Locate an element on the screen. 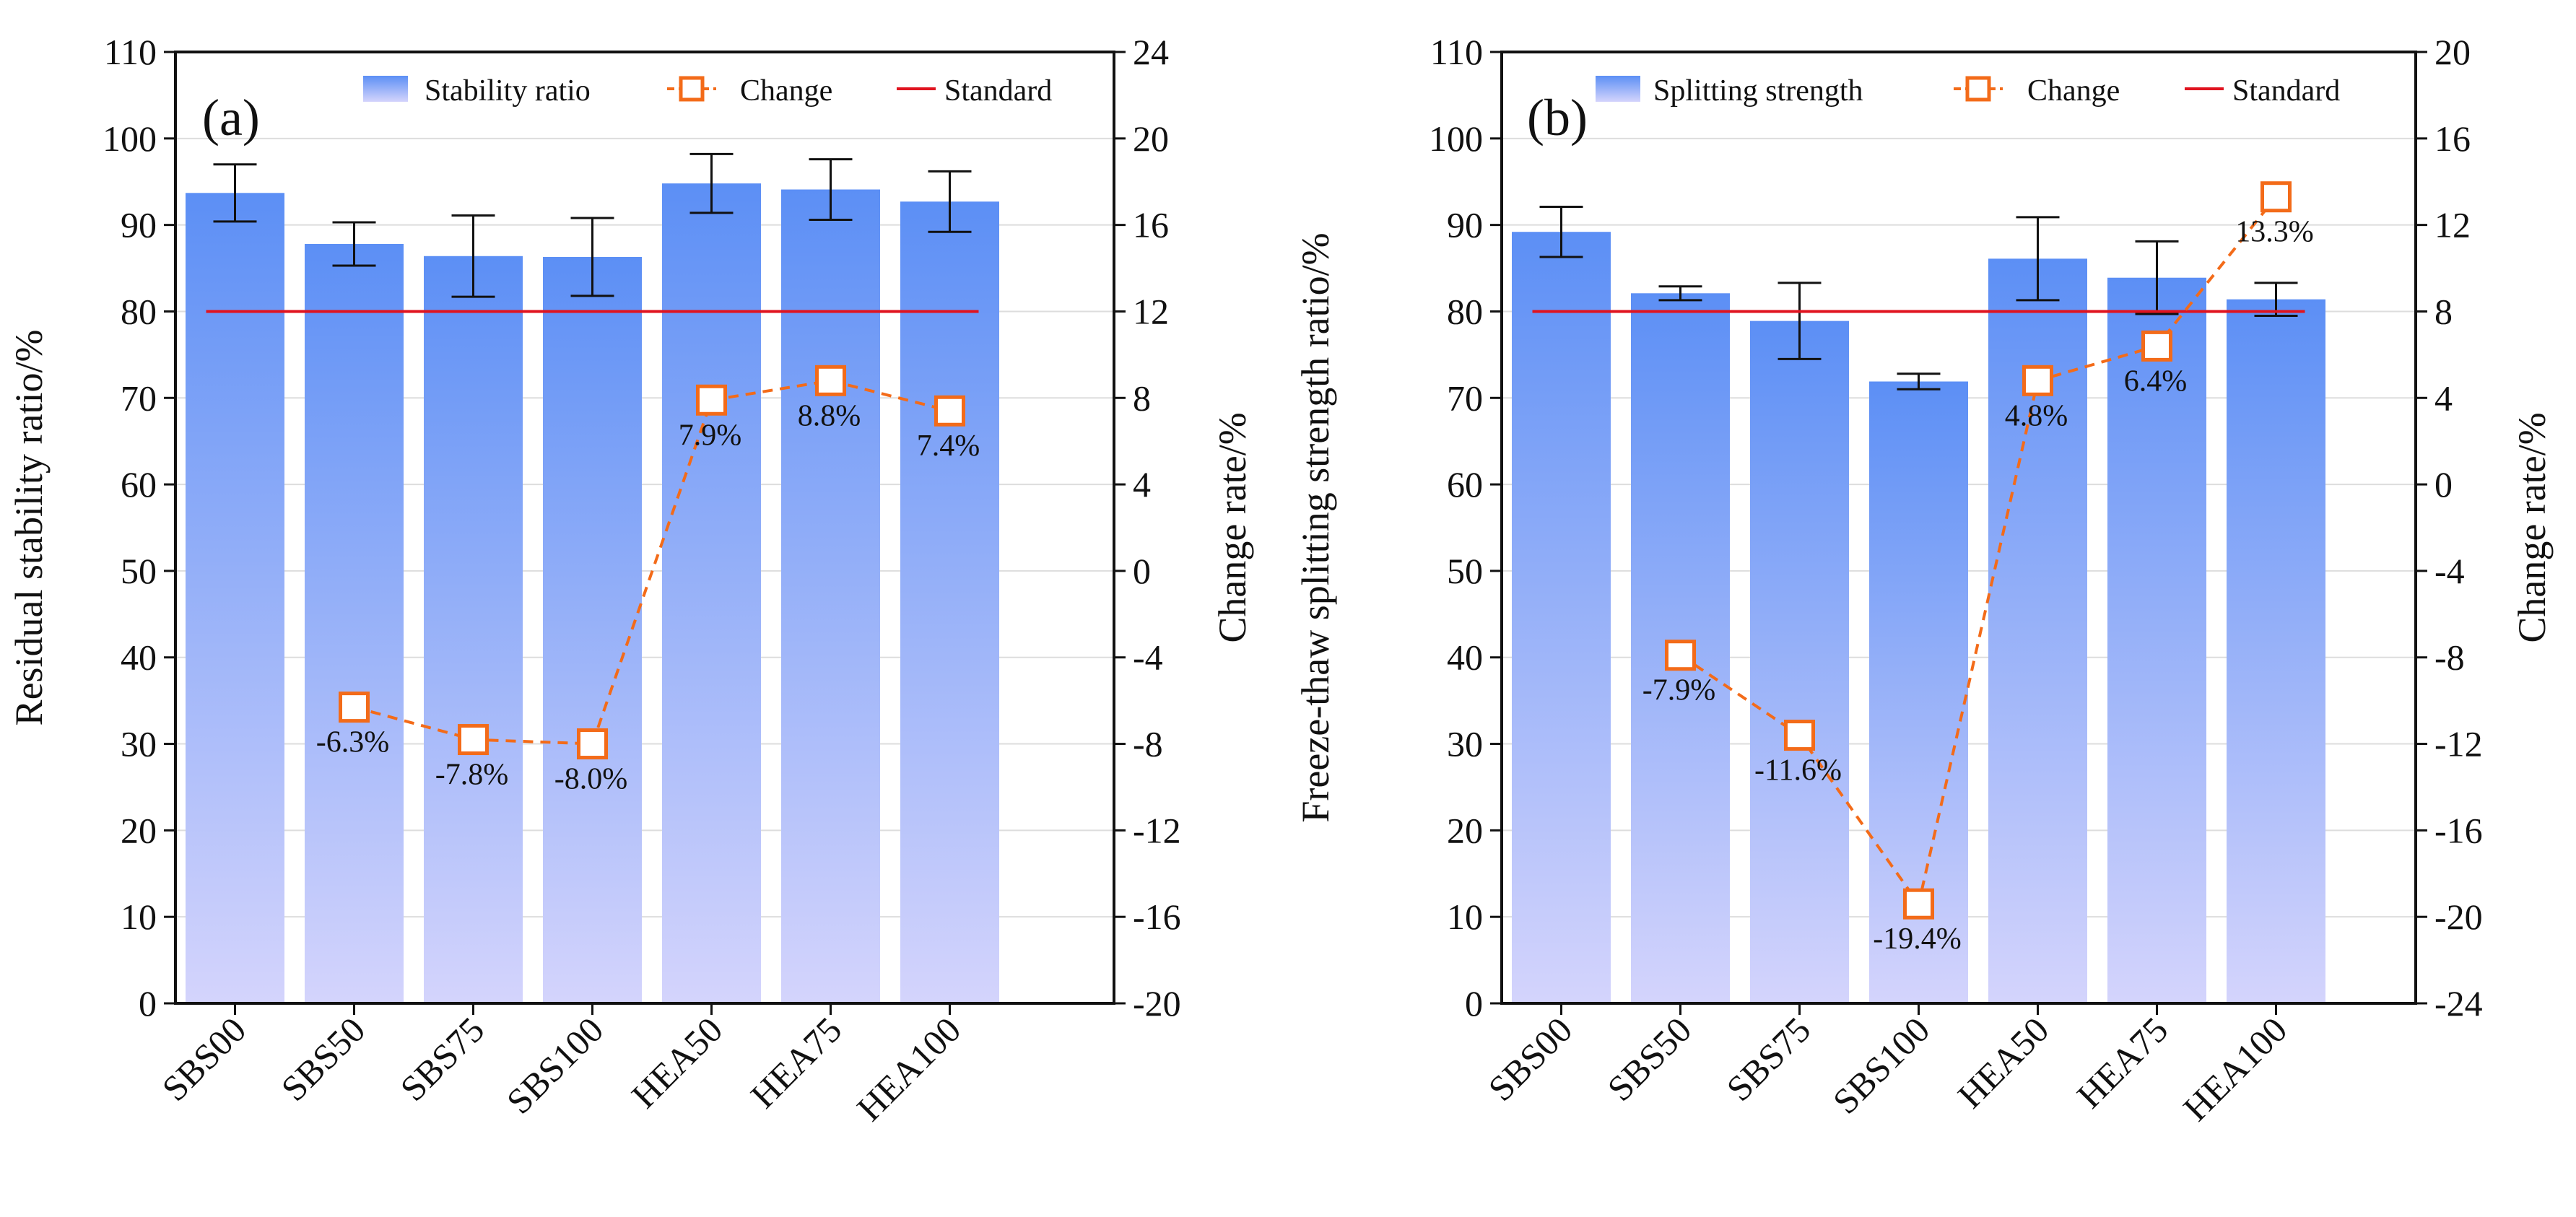  change-data-label: -19.4% is located at coordinates (1917, 939).